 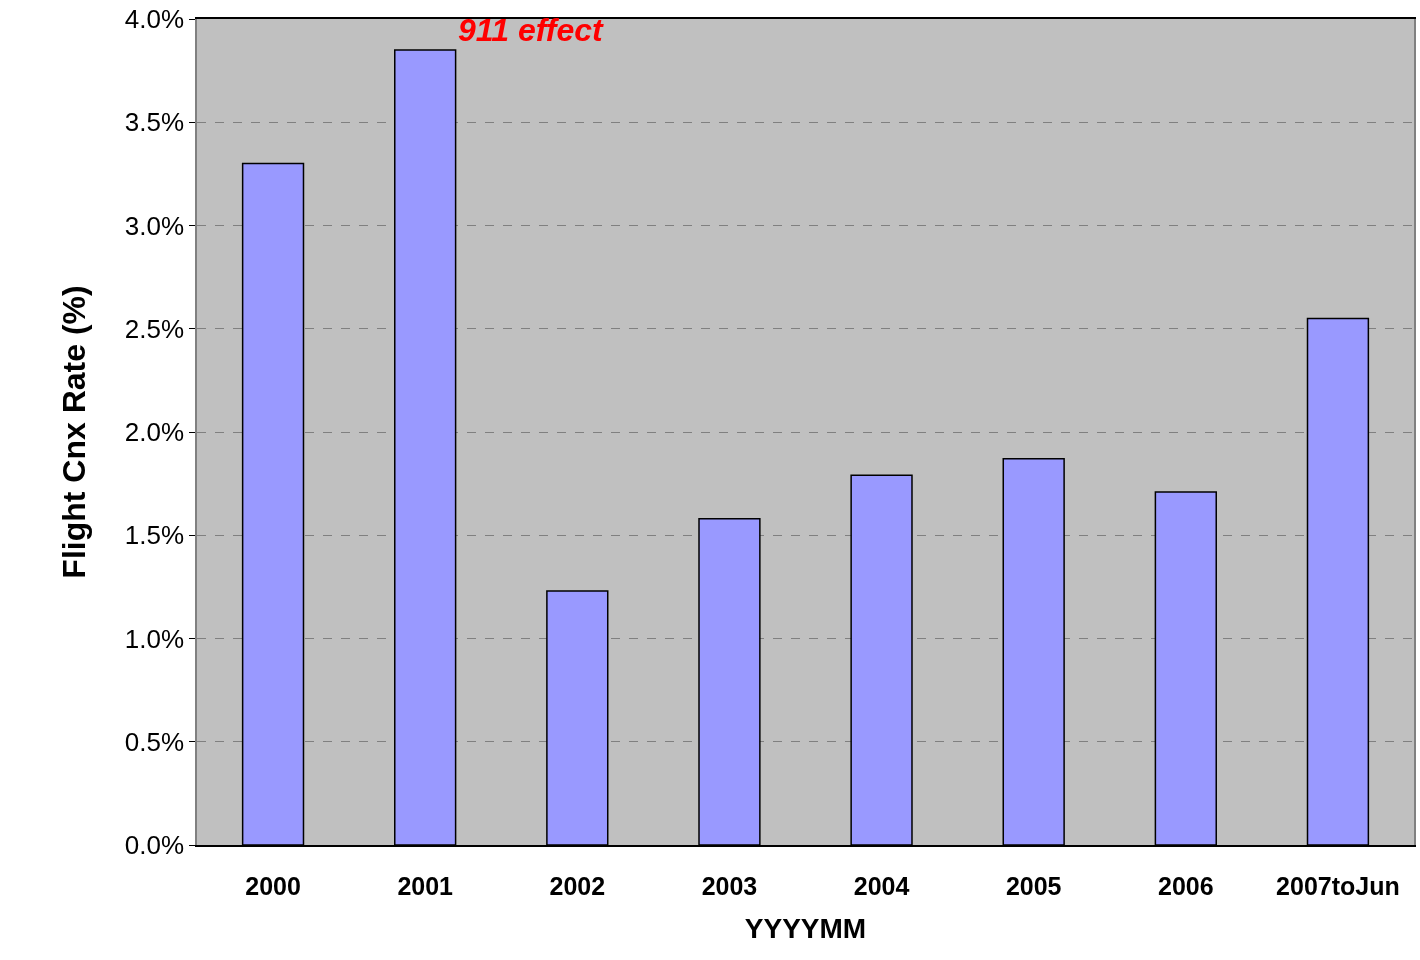 I want to click on y-tick-label: 2.5%, so click(x=154, y=328).